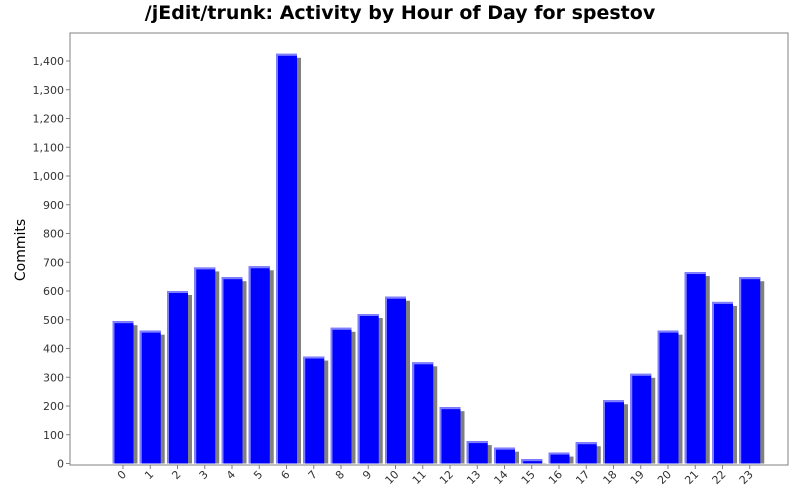 The image size is (800, 500). What do you see at coordinates (53, 406) in the screenshot?
I see `y-tick-label: 200` at bounding box center [53, 406].